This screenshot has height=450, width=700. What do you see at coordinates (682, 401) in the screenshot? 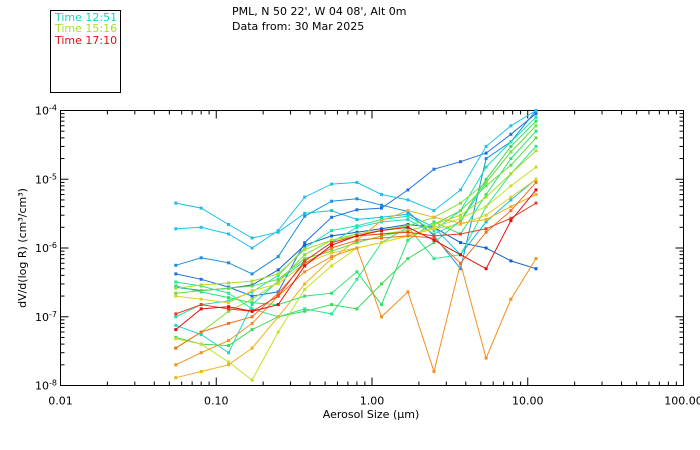
I see `x-tick-label: 100.00` at bounding box center [682, 401].